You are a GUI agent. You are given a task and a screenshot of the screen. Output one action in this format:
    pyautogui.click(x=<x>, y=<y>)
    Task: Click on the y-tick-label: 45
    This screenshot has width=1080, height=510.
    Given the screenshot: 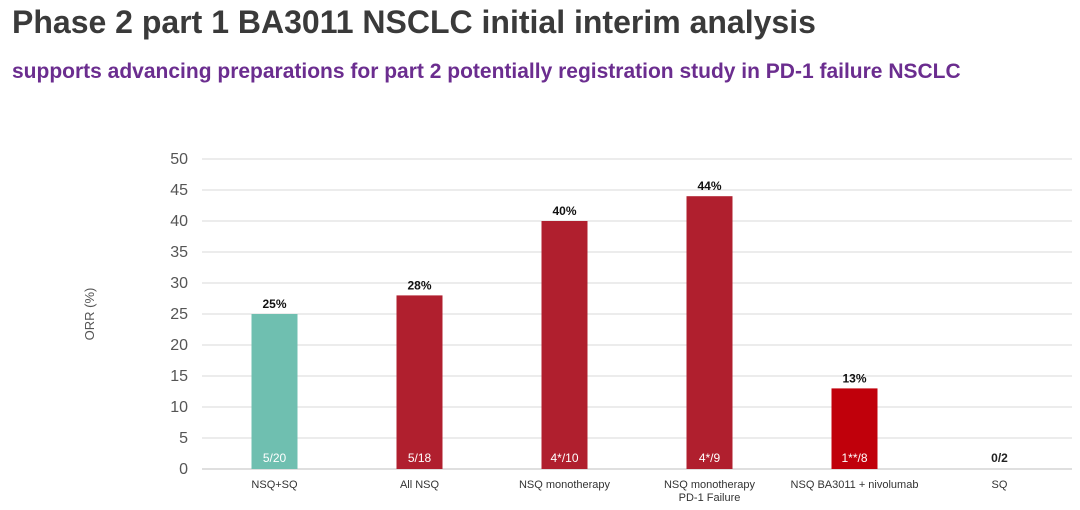 What is the action you would take?
    pyautogui.click(x=179, y=190)
    